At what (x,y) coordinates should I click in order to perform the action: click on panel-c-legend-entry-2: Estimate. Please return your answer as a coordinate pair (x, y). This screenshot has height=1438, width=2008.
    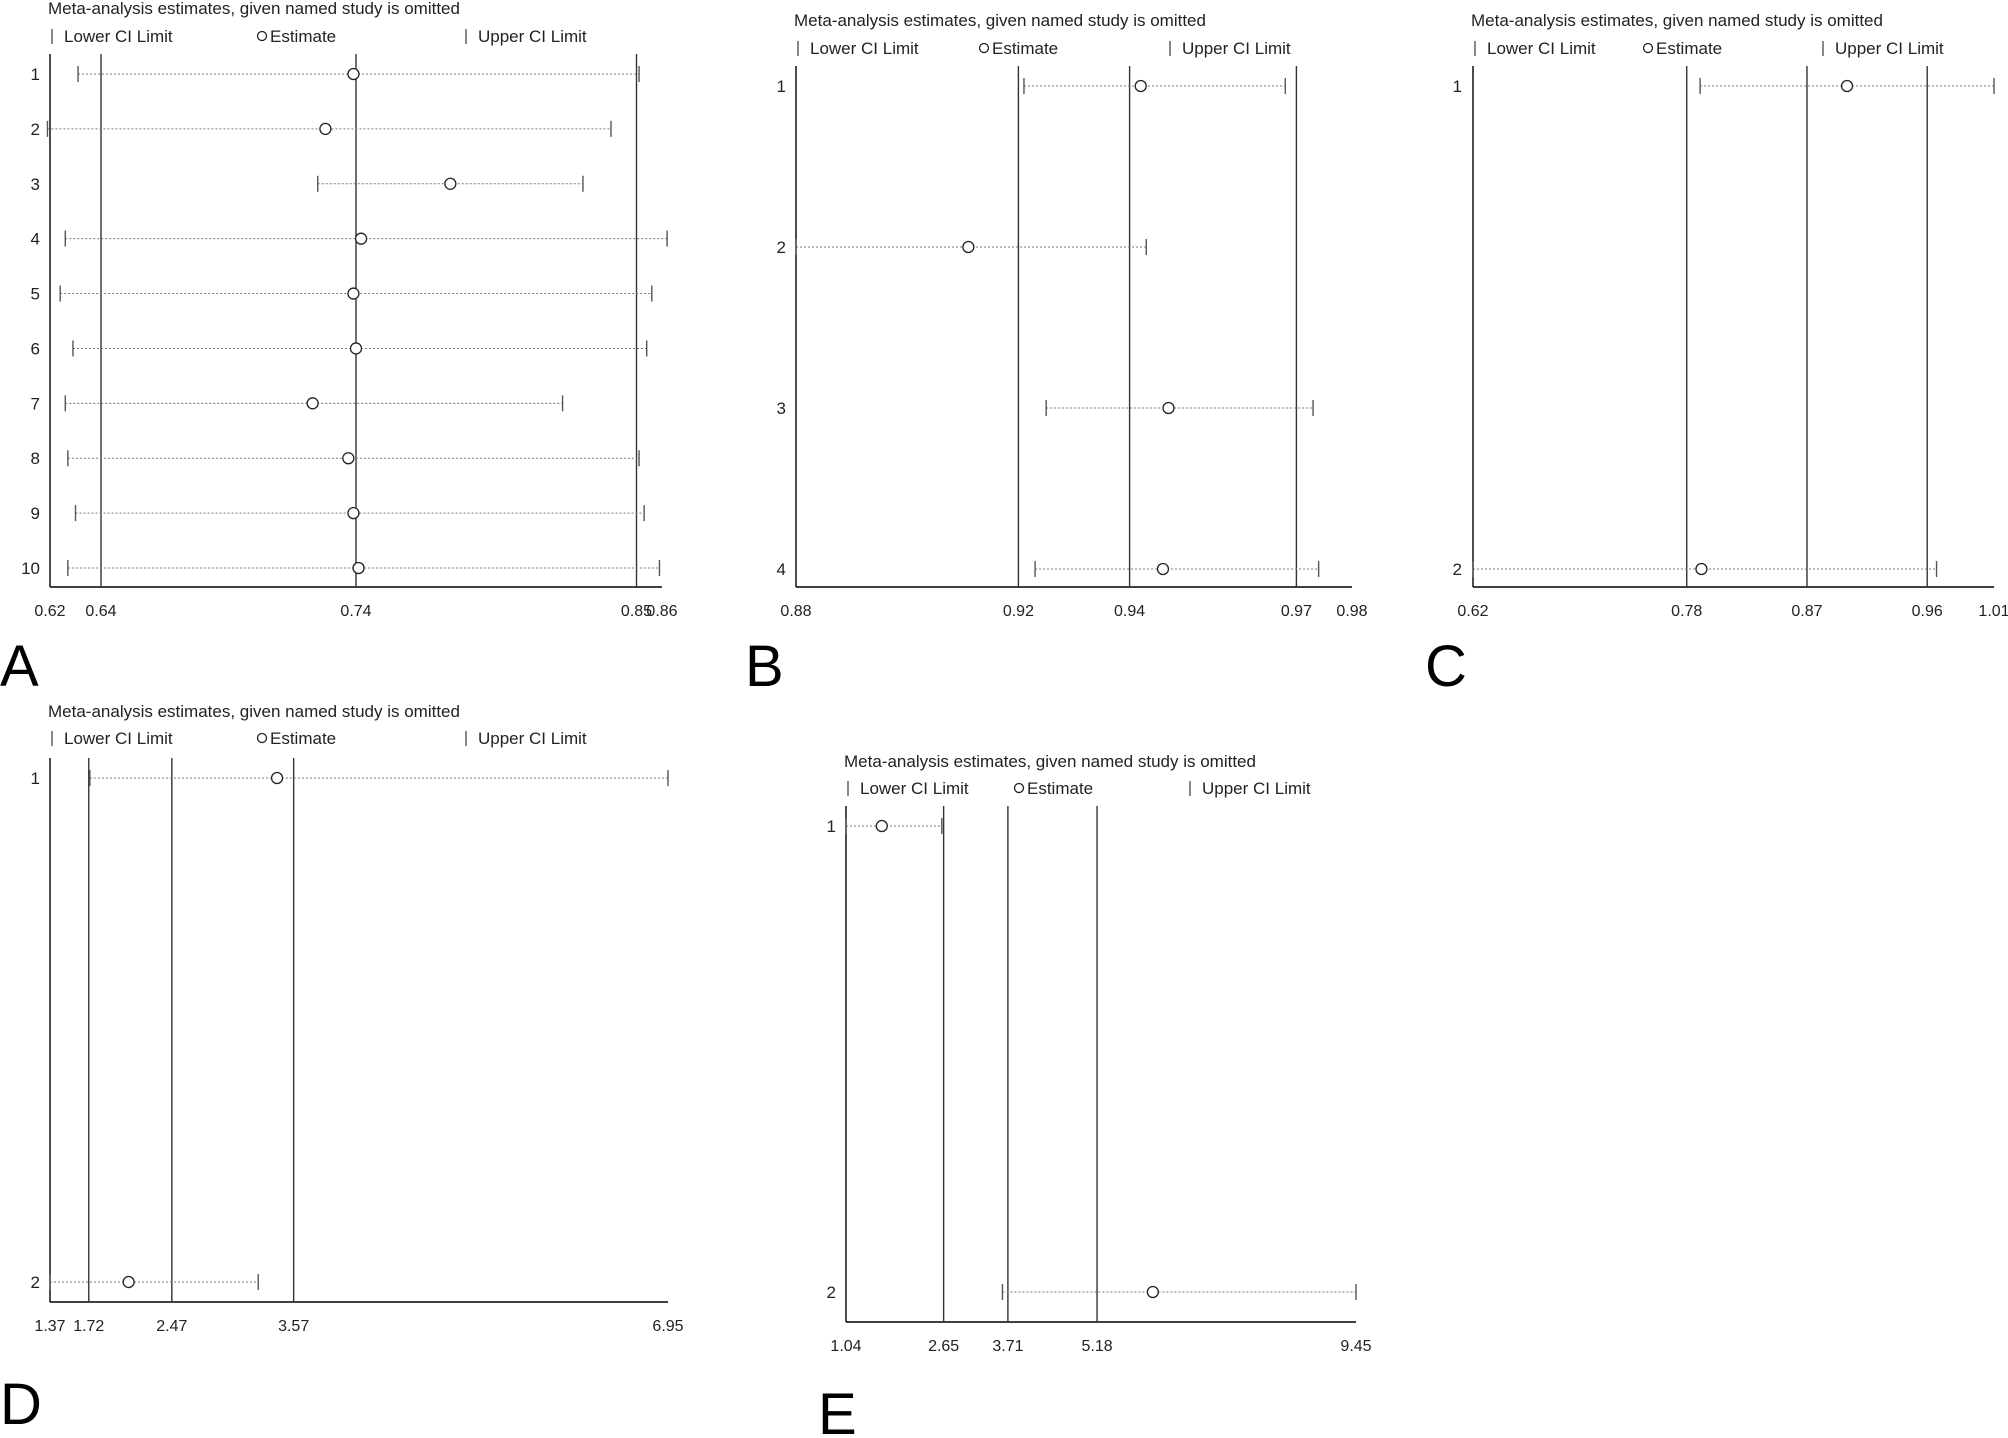
    Looking at the image, I should click on (1689, 48).